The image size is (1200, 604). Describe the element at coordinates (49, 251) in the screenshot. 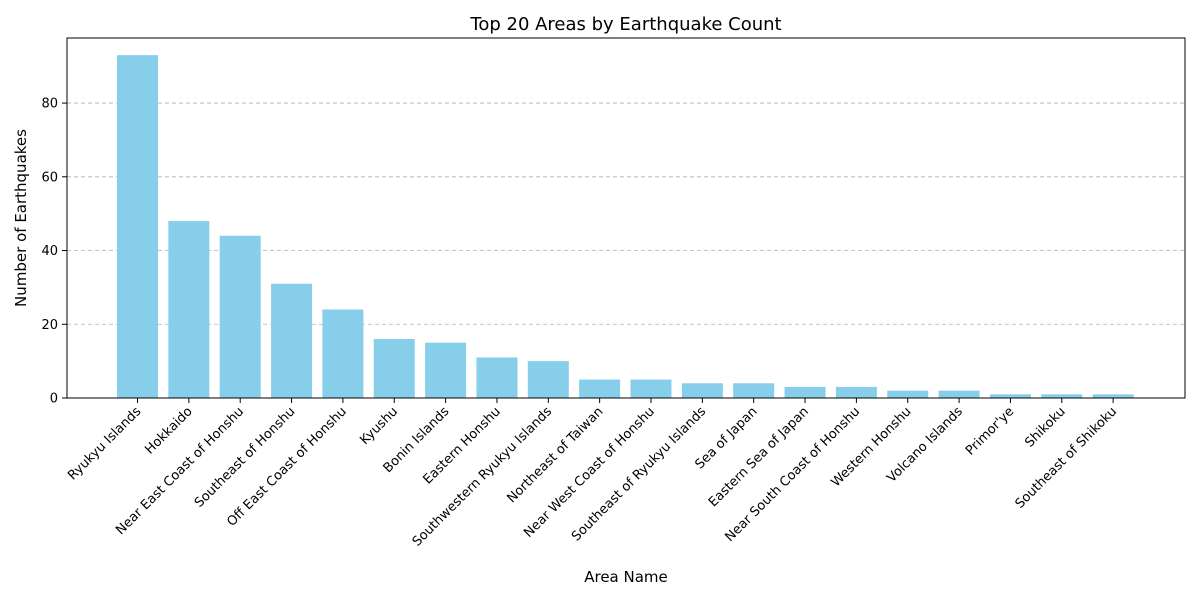

I see `y-tick-label: 40` at that location.